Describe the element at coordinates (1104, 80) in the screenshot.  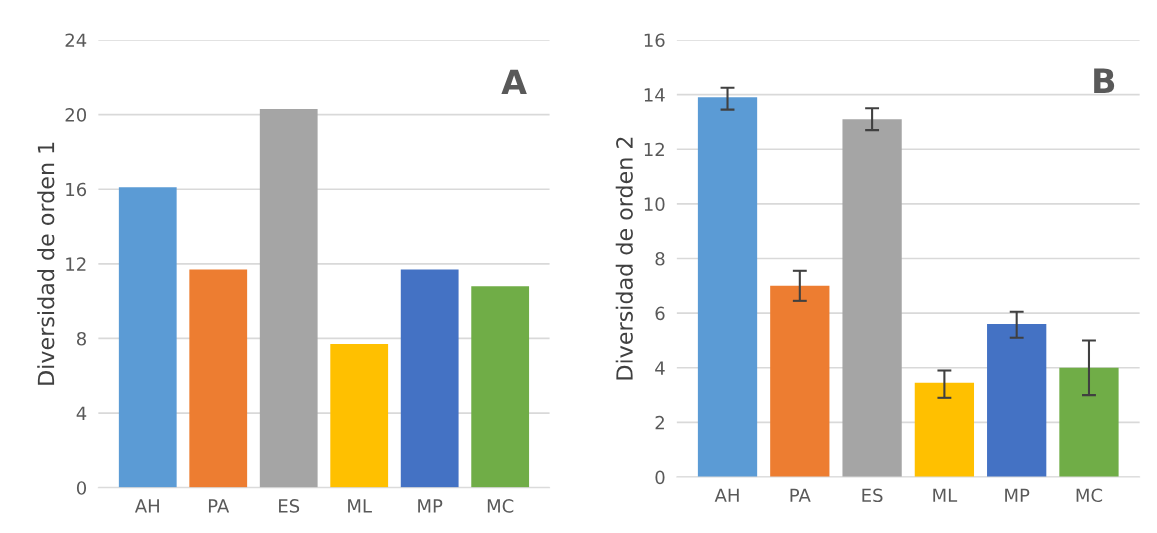
I see `annotation: B` at that location.